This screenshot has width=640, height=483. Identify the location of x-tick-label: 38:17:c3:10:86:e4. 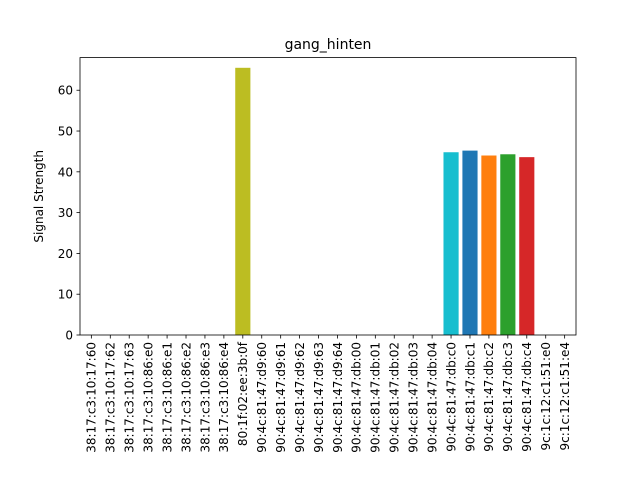
(224, 397).